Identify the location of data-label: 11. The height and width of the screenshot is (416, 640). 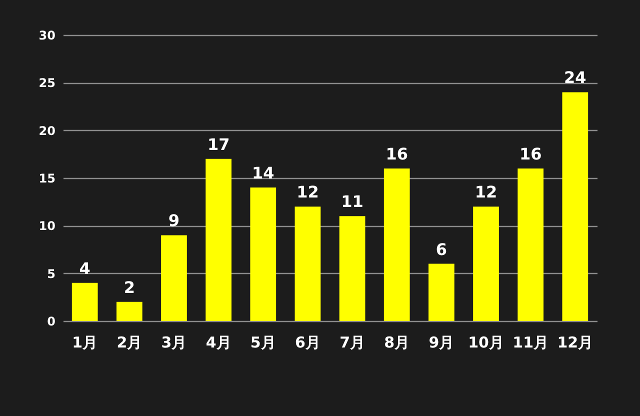
(352, 202).